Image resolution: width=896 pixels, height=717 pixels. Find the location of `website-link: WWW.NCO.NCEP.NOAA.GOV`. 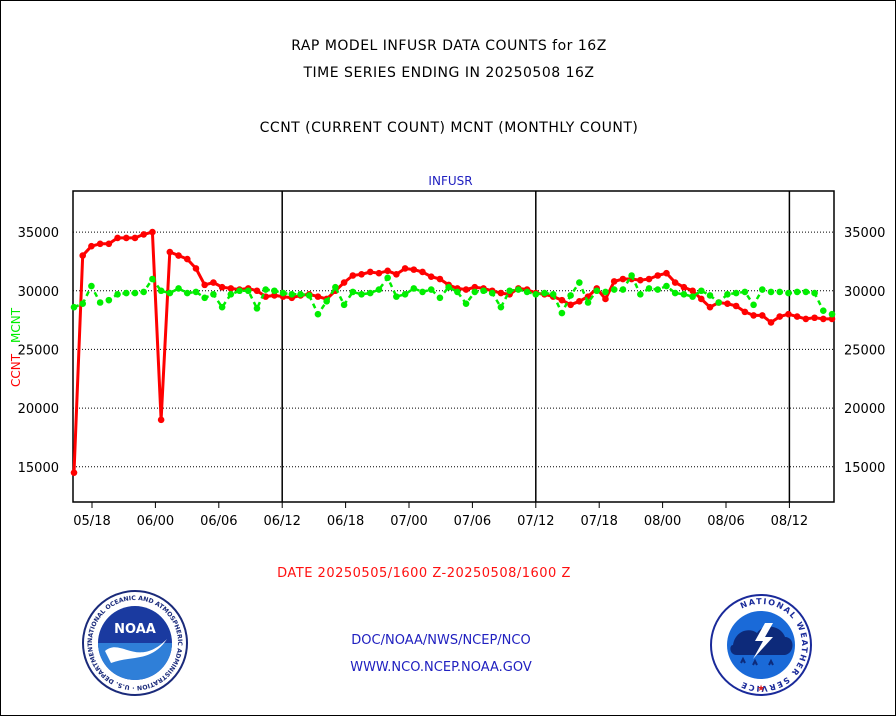

website-link: WWW.NCO.NCEP.NOAA.GOV is located at coordinates (441, 667).